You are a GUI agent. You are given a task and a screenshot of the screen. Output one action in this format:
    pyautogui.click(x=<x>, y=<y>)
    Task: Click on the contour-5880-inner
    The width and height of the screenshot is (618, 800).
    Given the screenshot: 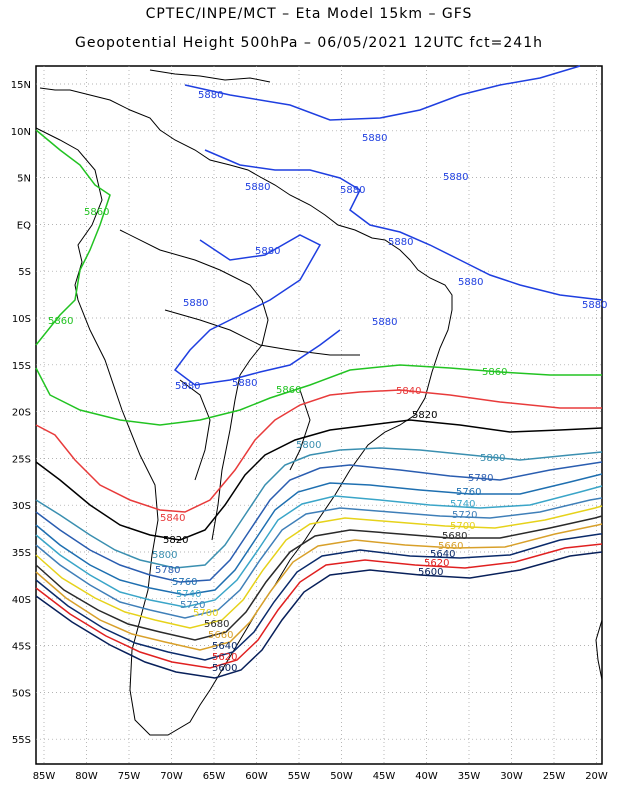 What is the action you would take?
    pyautogui.click(x=257, y=310)
    